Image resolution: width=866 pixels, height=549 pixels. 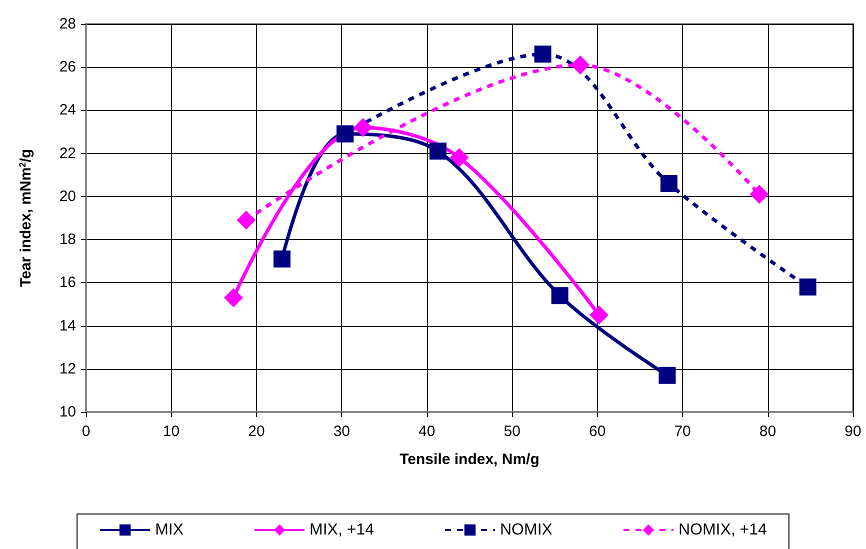 What do you see at coordinates (26, 218) in the screenshot?
I see `y-axis-title: Tear index, mNm2/g` at bounding box center [26, 218].